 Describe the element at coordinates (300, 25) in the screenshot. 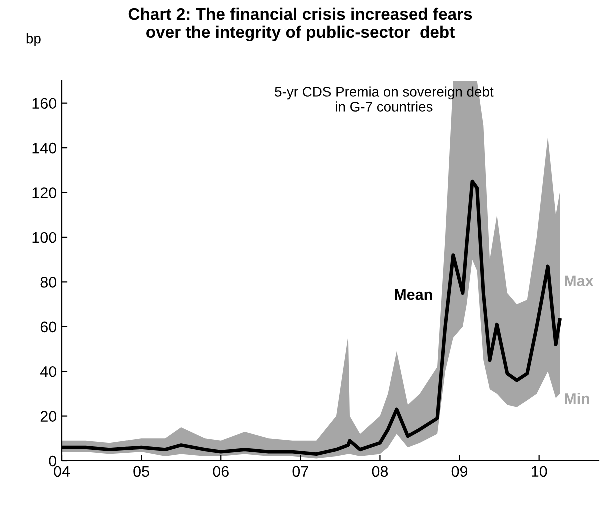

I see `chart-title: Chart 2: The financial crisis increased fears over the integrity of public-sector debt` at that location.